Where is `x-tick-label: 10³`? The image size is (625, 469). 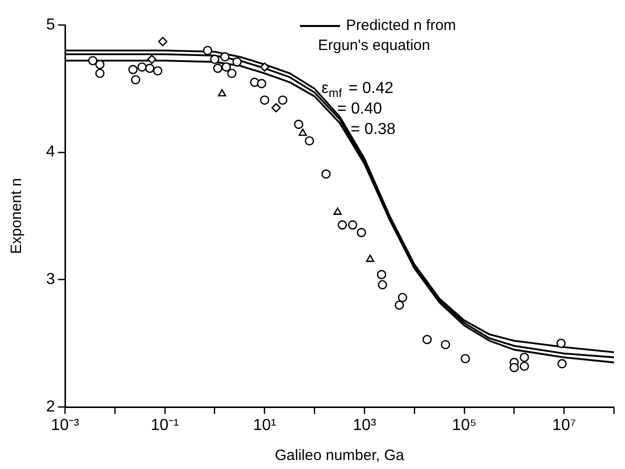
x-tick-label: 10³ is located at coordinates (364, 425).